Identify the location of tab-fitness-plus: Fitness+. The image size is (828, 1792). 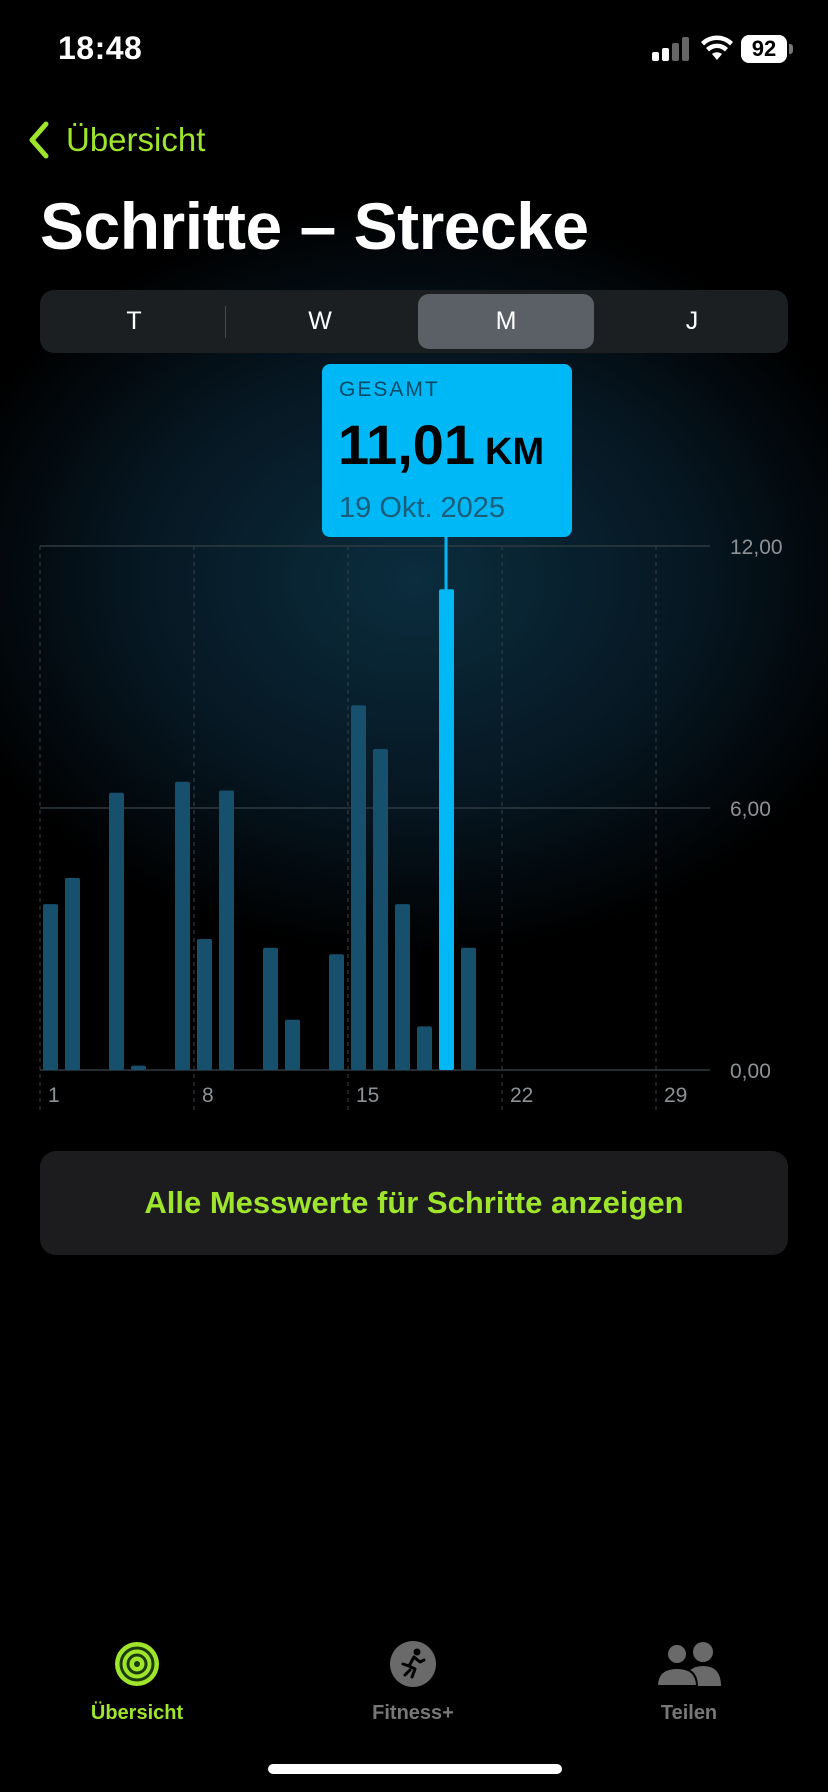
(413, 1690).